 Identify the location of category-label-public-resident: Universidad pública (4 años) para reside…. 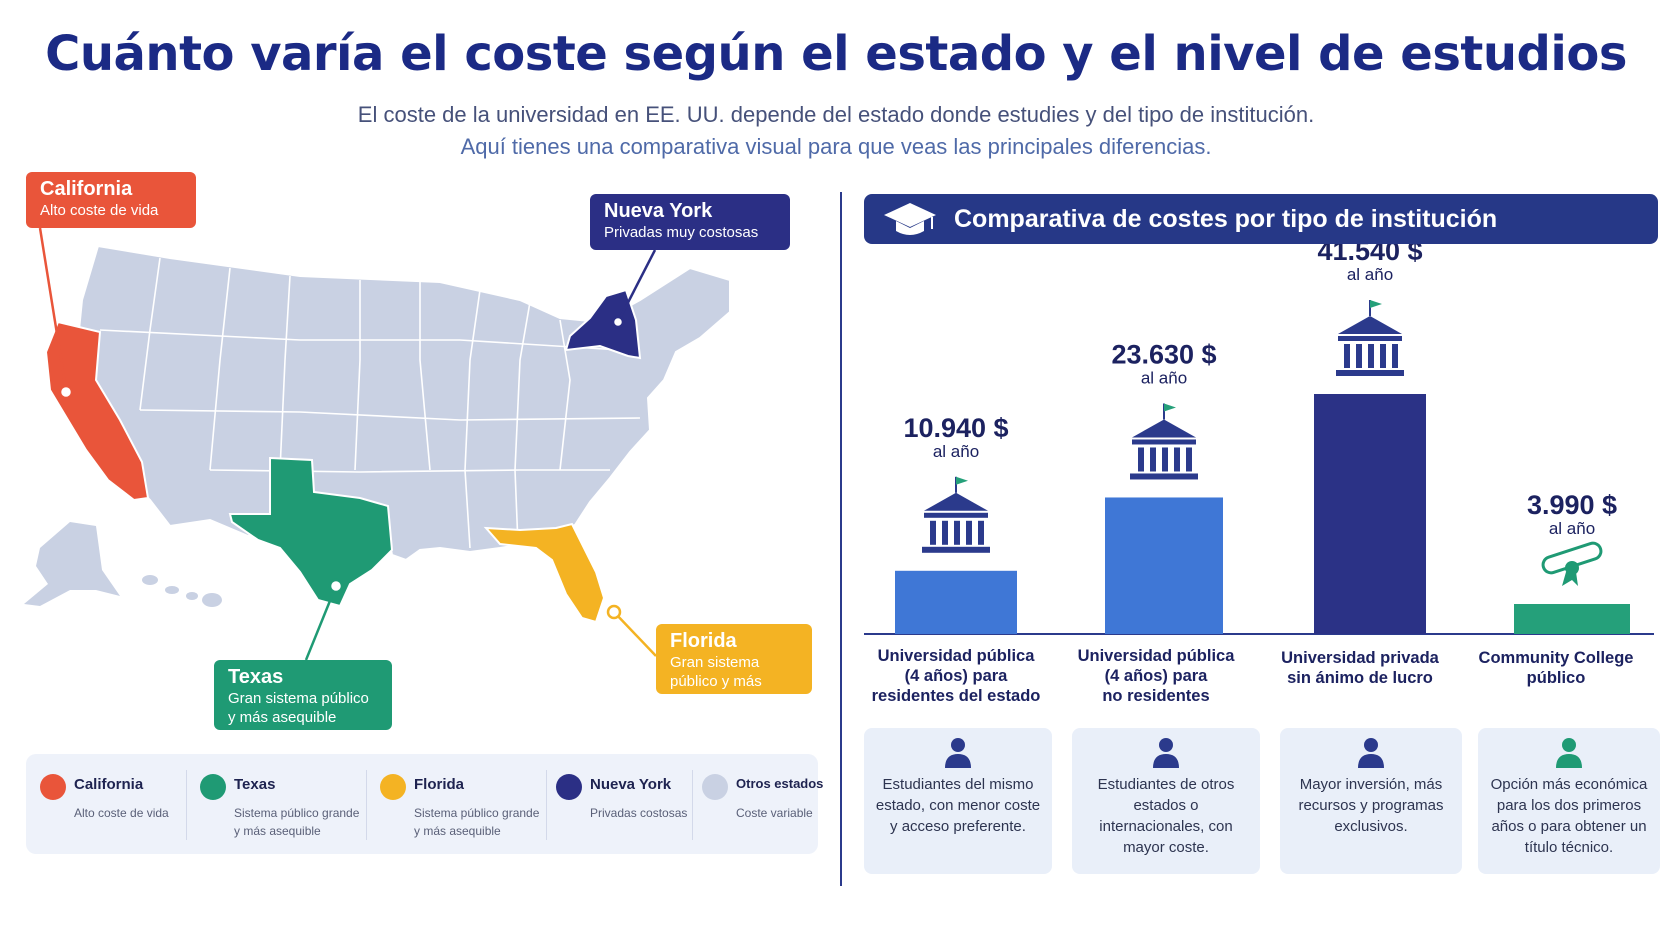
(956, 676).